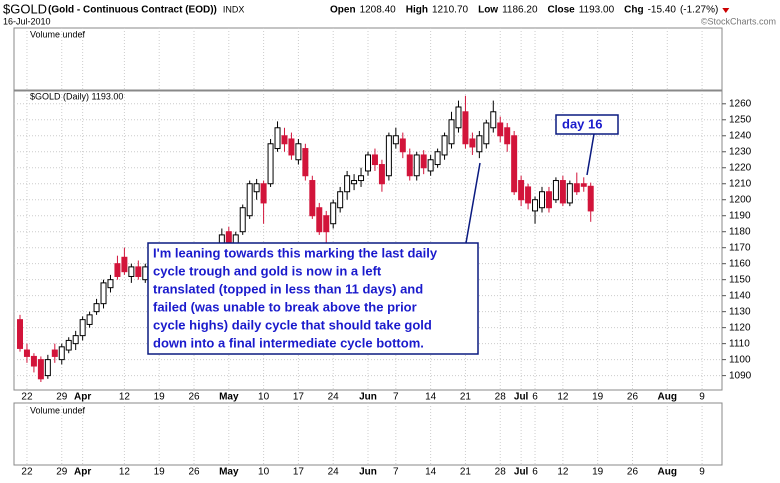 The image size is (780, 483). I want to click on y-tick-label: 1160, so click(740, 263).